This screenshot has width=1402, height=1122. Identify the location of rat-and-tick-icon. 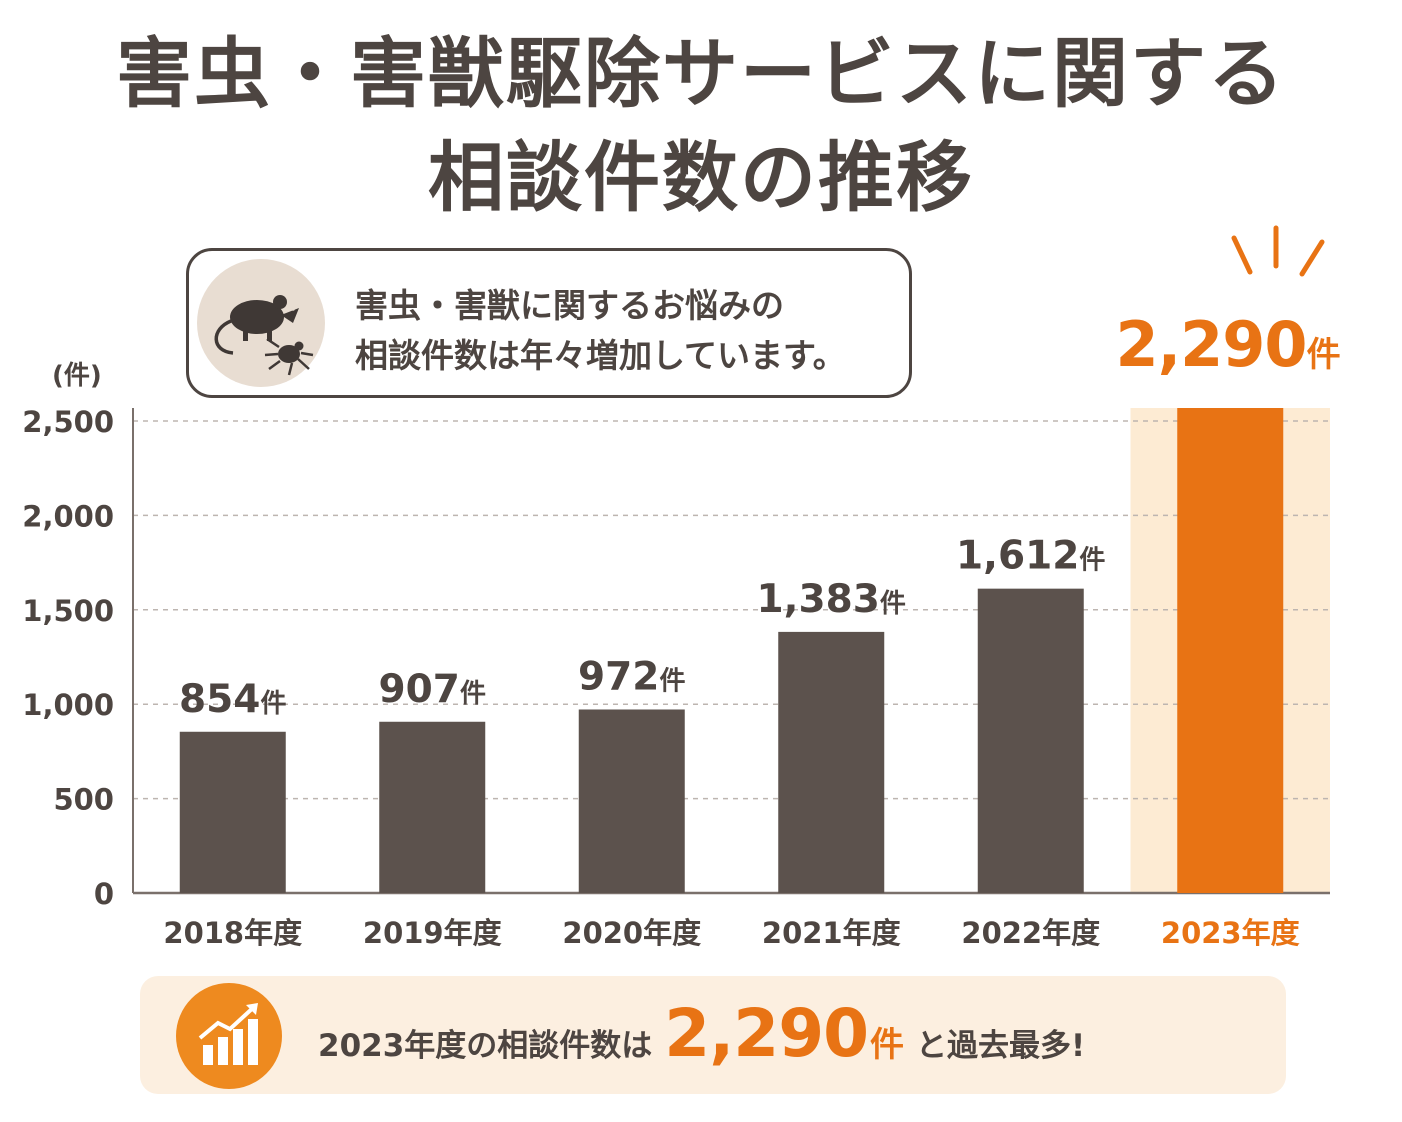
(261, 323).